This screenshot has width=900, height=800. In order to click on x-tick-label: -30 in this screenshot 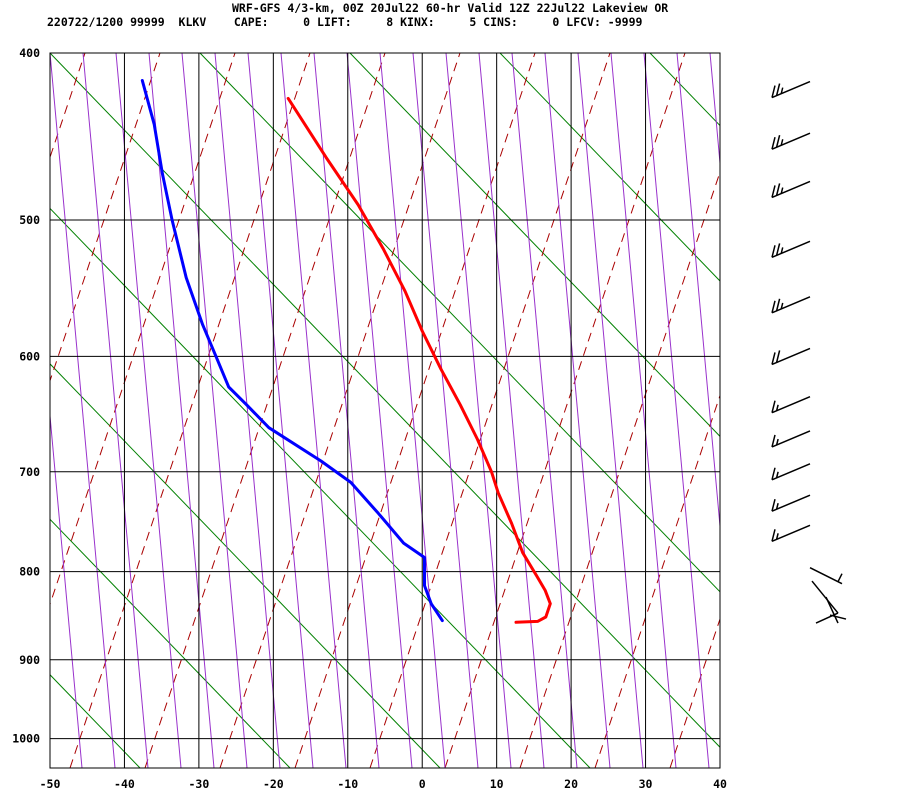, I will do `click(198, 784)`.